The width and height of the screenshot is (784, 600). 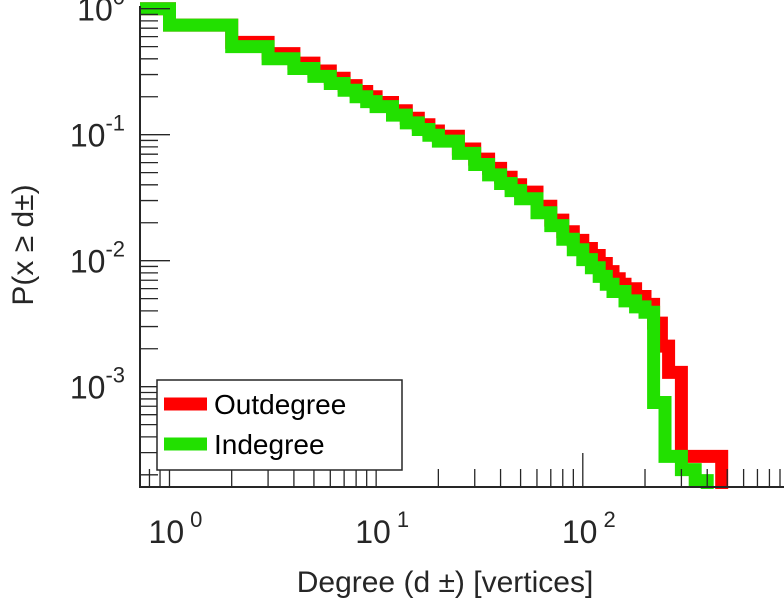 I want to click on legend: Outdegree Indegree, so click(x=279, y=425).